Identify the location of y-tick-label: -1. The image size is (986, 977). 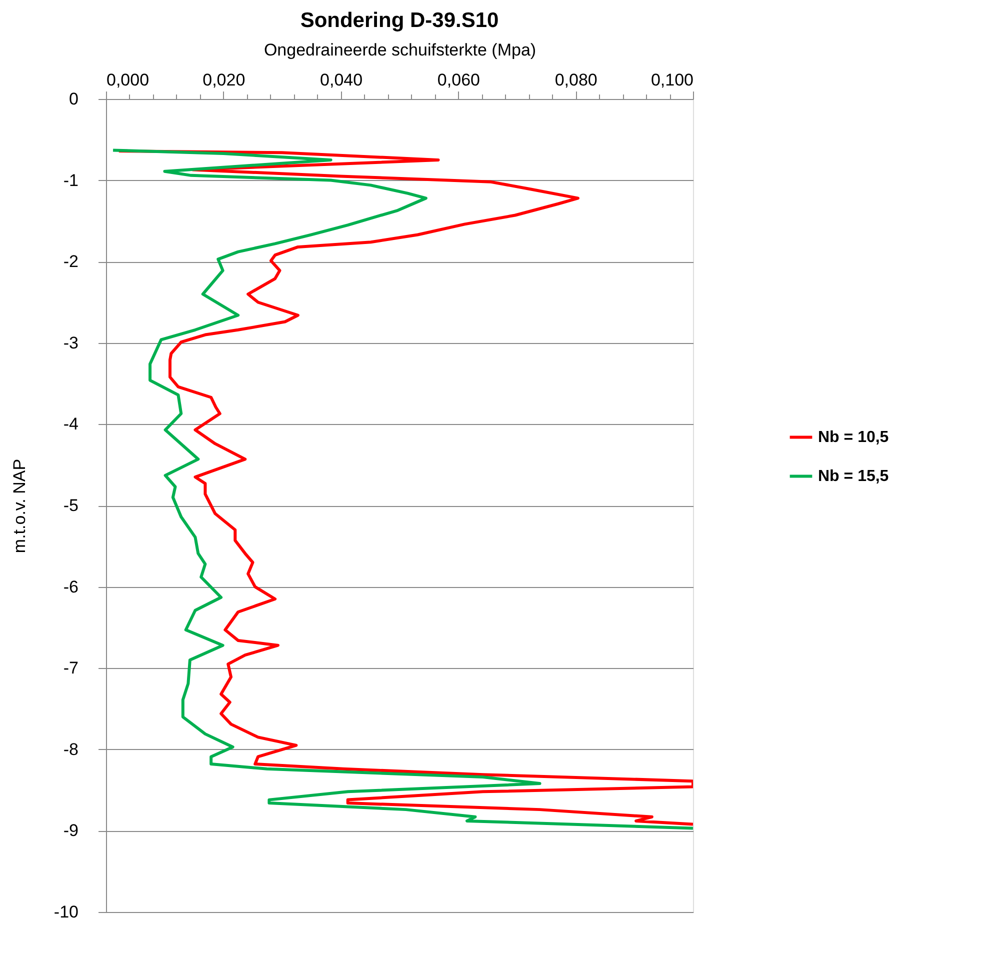
(70, 180).